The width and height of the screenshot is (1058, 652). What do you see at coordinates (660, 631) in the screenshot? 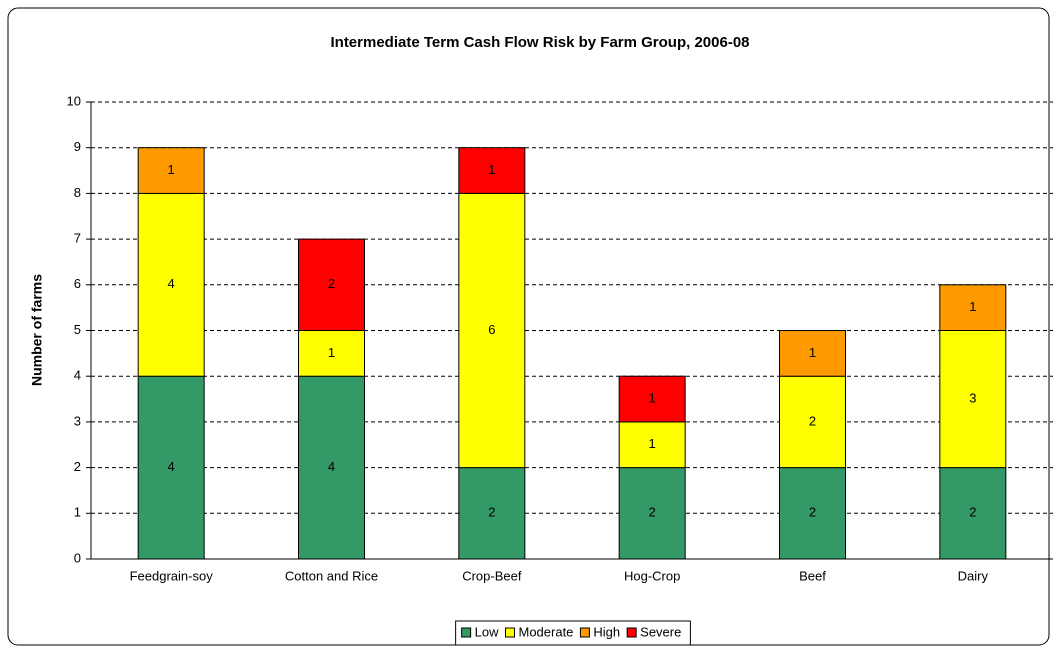
I see `legend-label: Severe` at bounding box center [660, 631].